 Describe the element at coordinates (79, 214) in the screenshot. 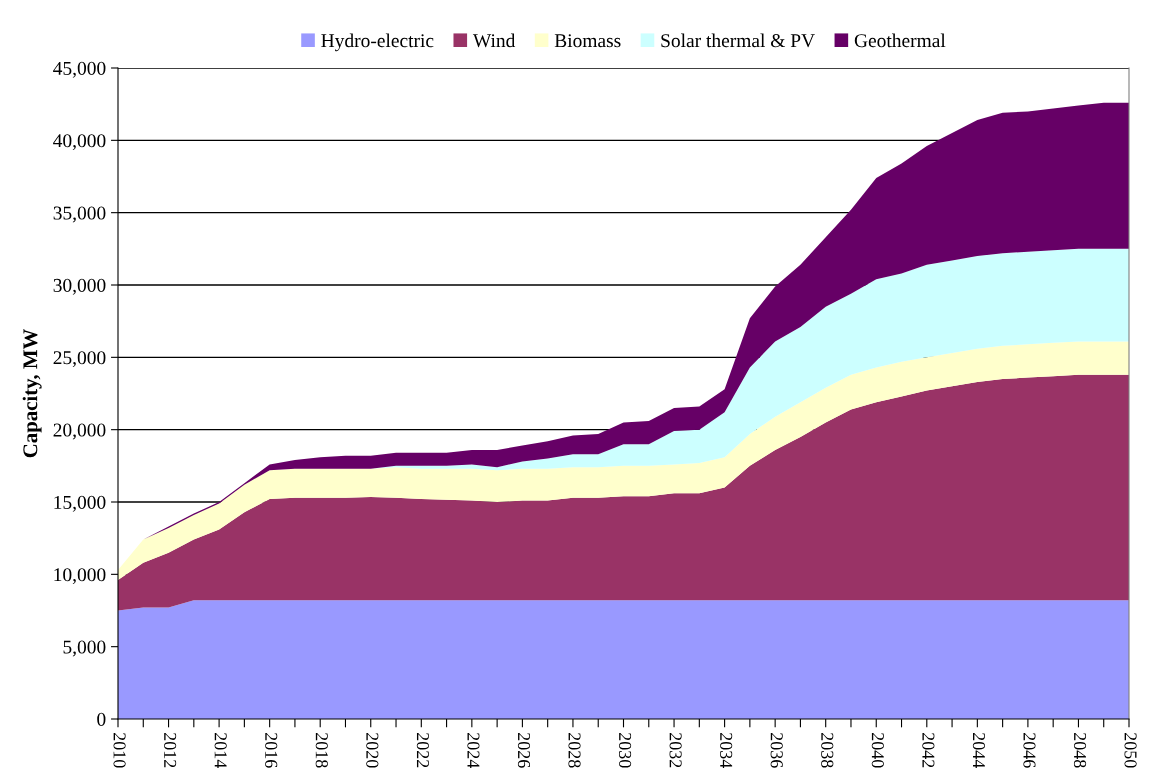

I see `y-tick-label: 35,000` at that location.